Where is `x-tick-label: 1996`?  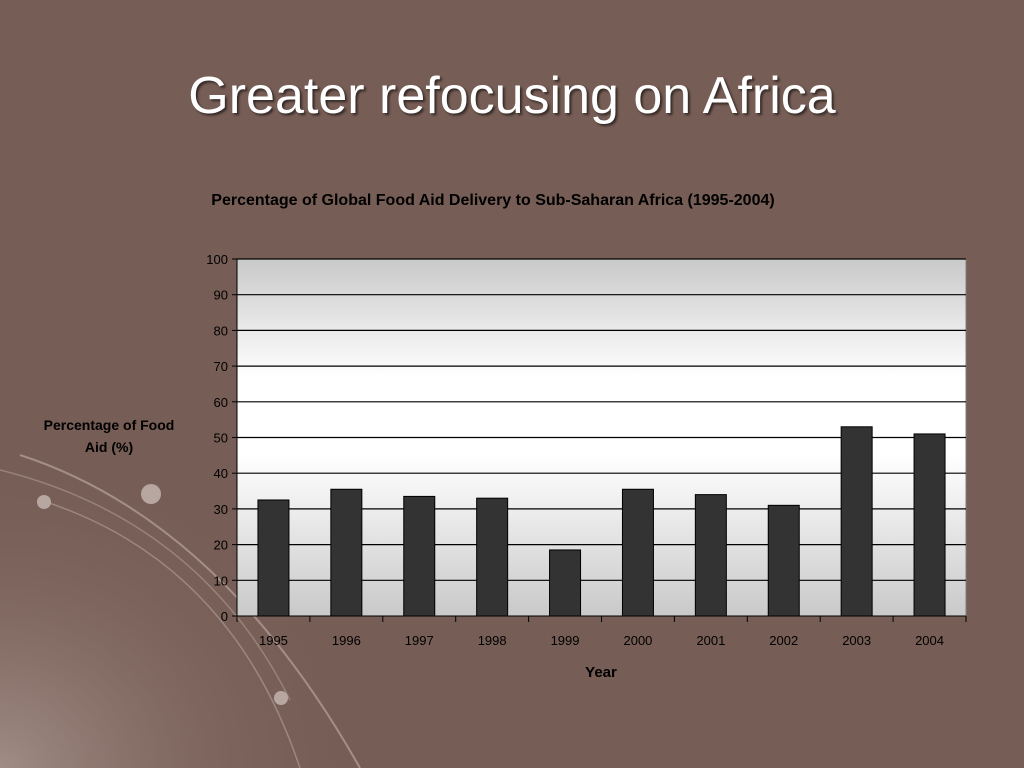
x-tick-label: 1996 is located at coordinates (346, 640).